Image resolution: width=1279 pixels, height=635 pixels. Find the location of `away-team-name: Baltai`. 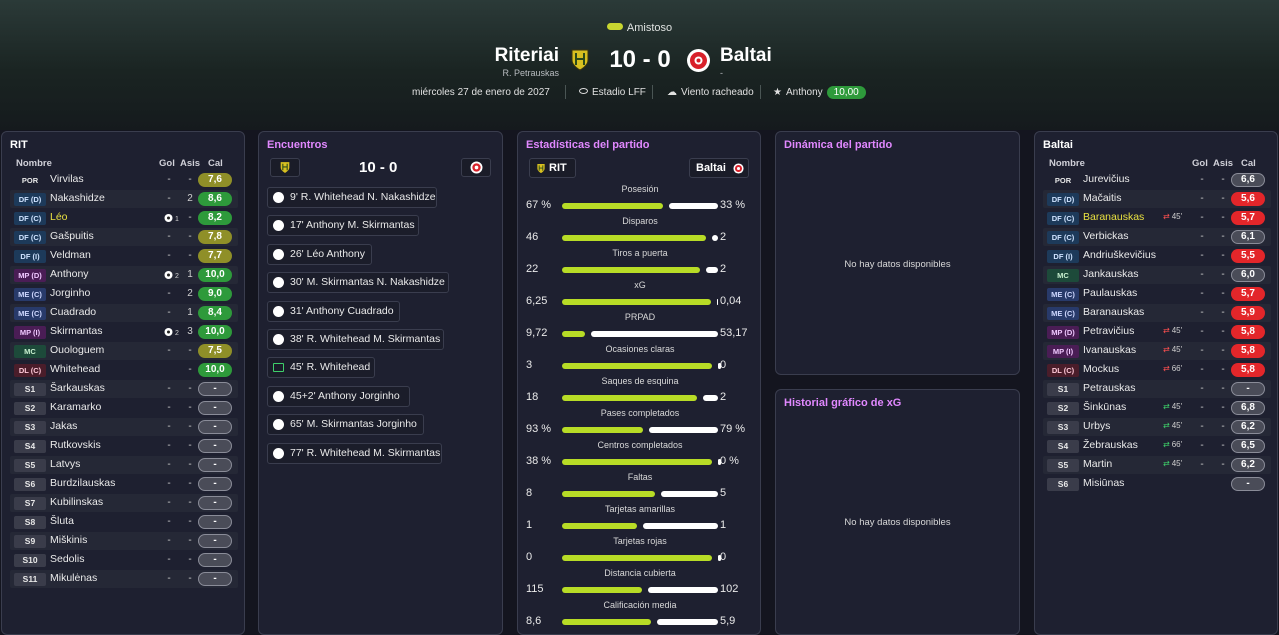

away-team-name: Baltai is located at coordinates (746, 55).